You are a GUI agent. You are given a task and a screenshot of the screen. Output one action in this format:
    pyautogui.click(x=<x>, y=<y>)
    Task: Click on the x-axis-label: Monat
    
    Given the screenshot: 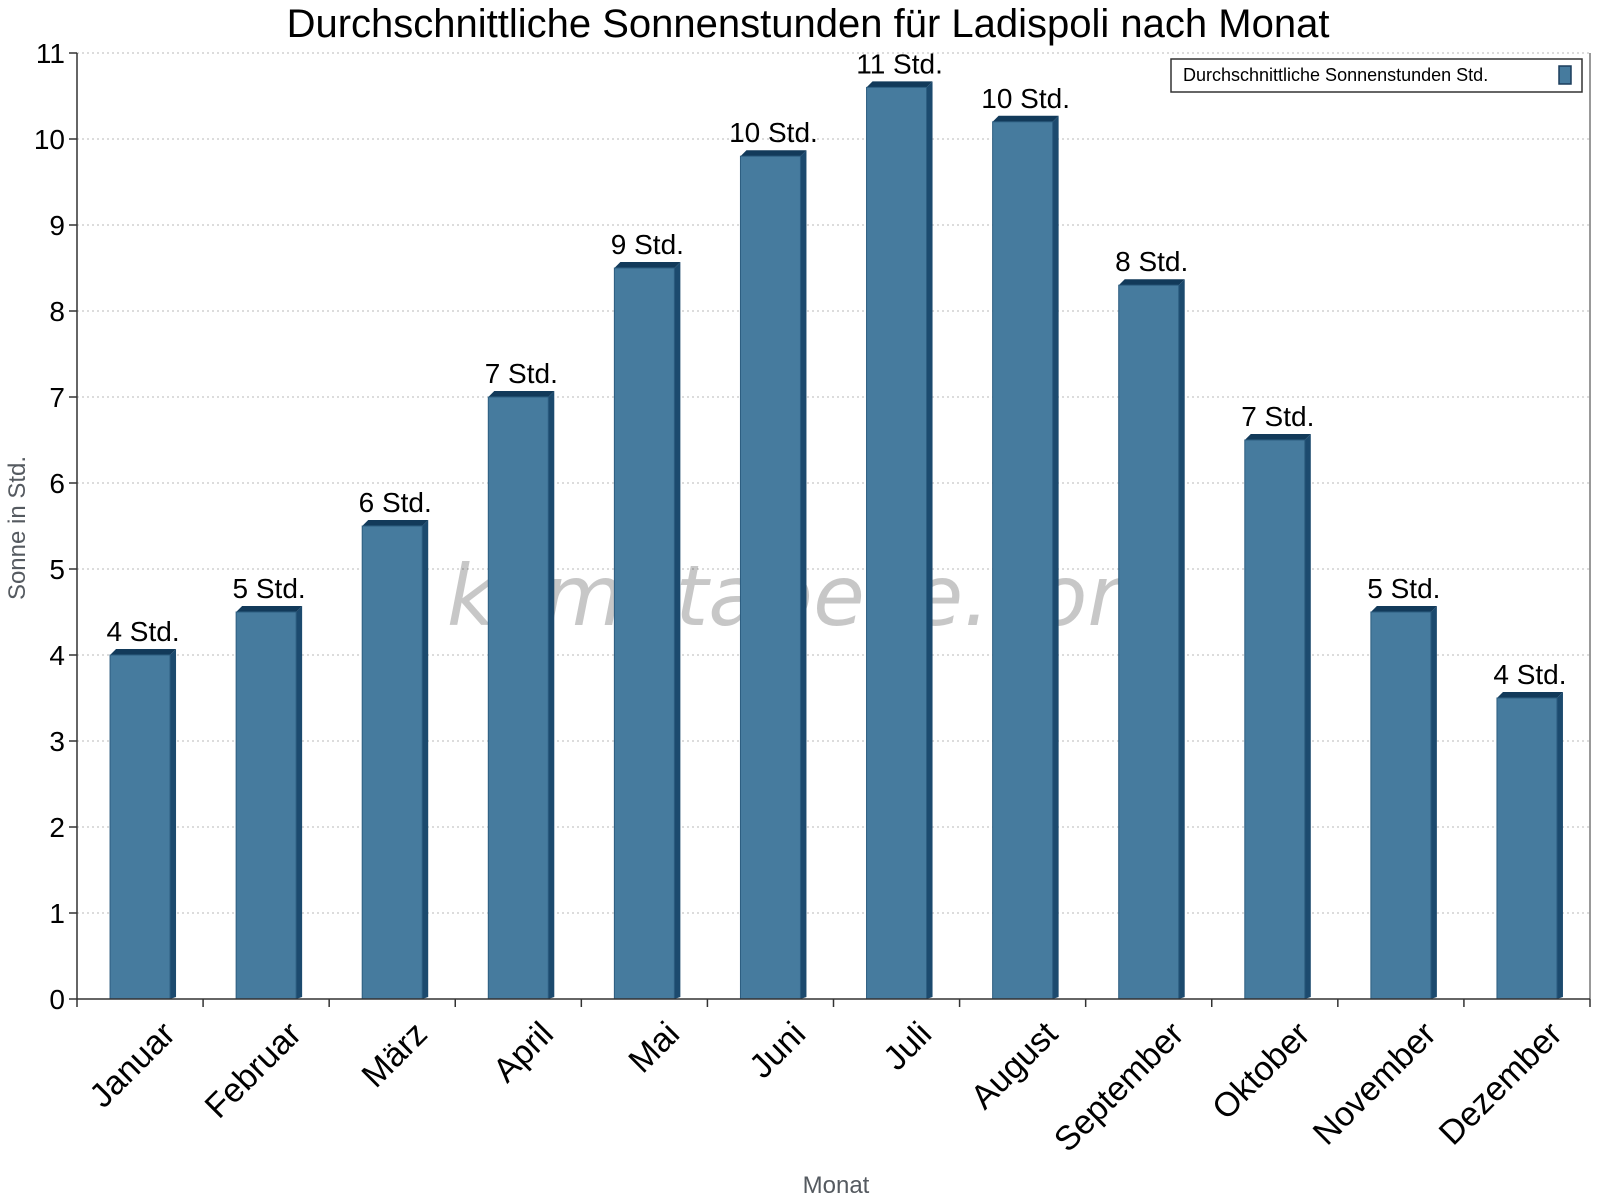 What is the action you would take?
    pyautogui.click(x=836, y=1185)
    